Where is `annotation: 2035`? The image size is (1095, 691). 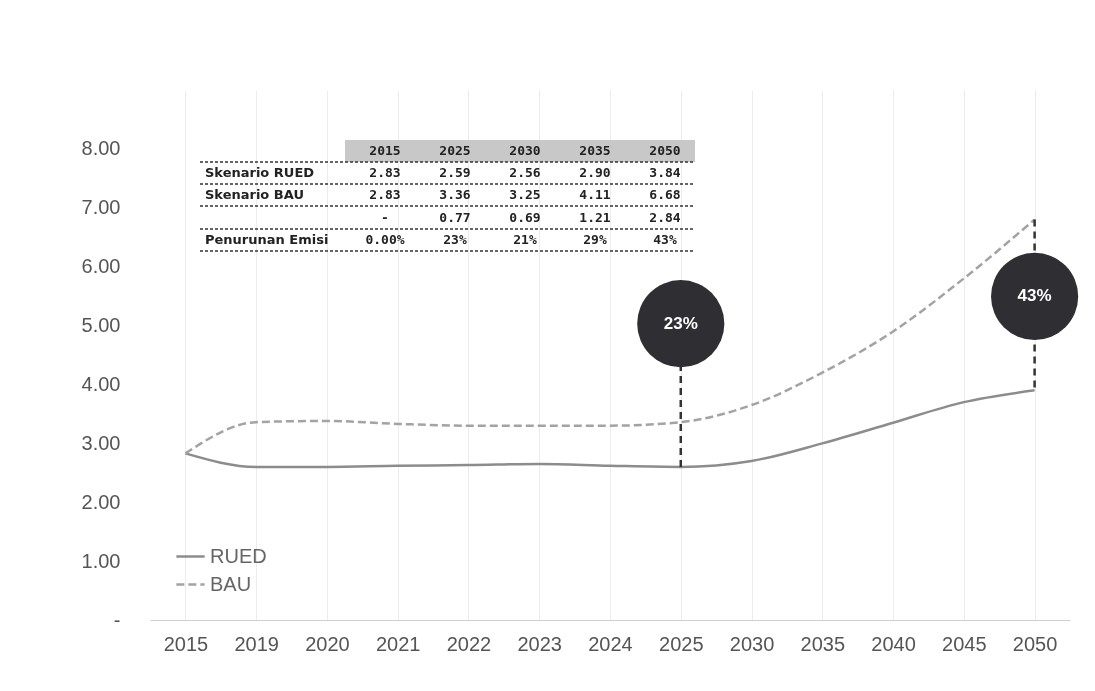
annotation: 2035 is located at coordinates (595, 150).